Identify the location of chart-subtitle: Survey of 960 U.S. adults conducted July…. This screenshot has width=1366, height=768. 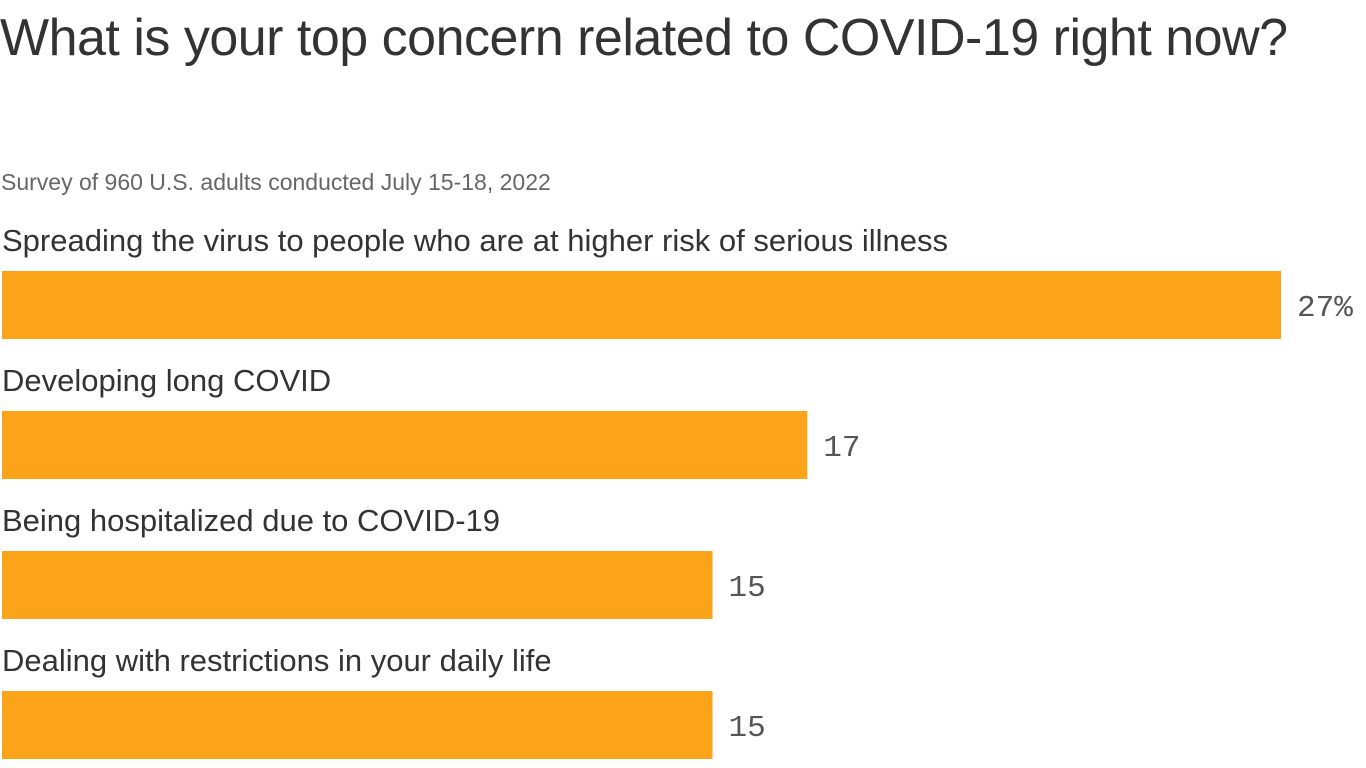
(276, 182).